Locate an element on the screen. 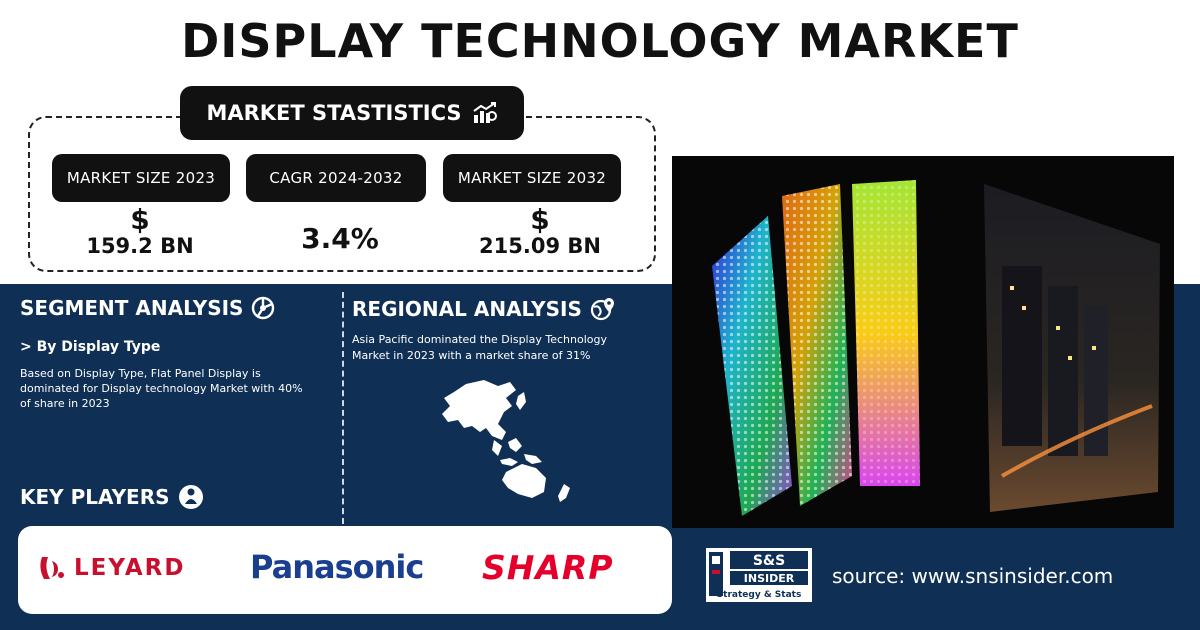 The image size is (1200, 630). panasonic-logo: Panasonic is located at coordinates (337, 567).